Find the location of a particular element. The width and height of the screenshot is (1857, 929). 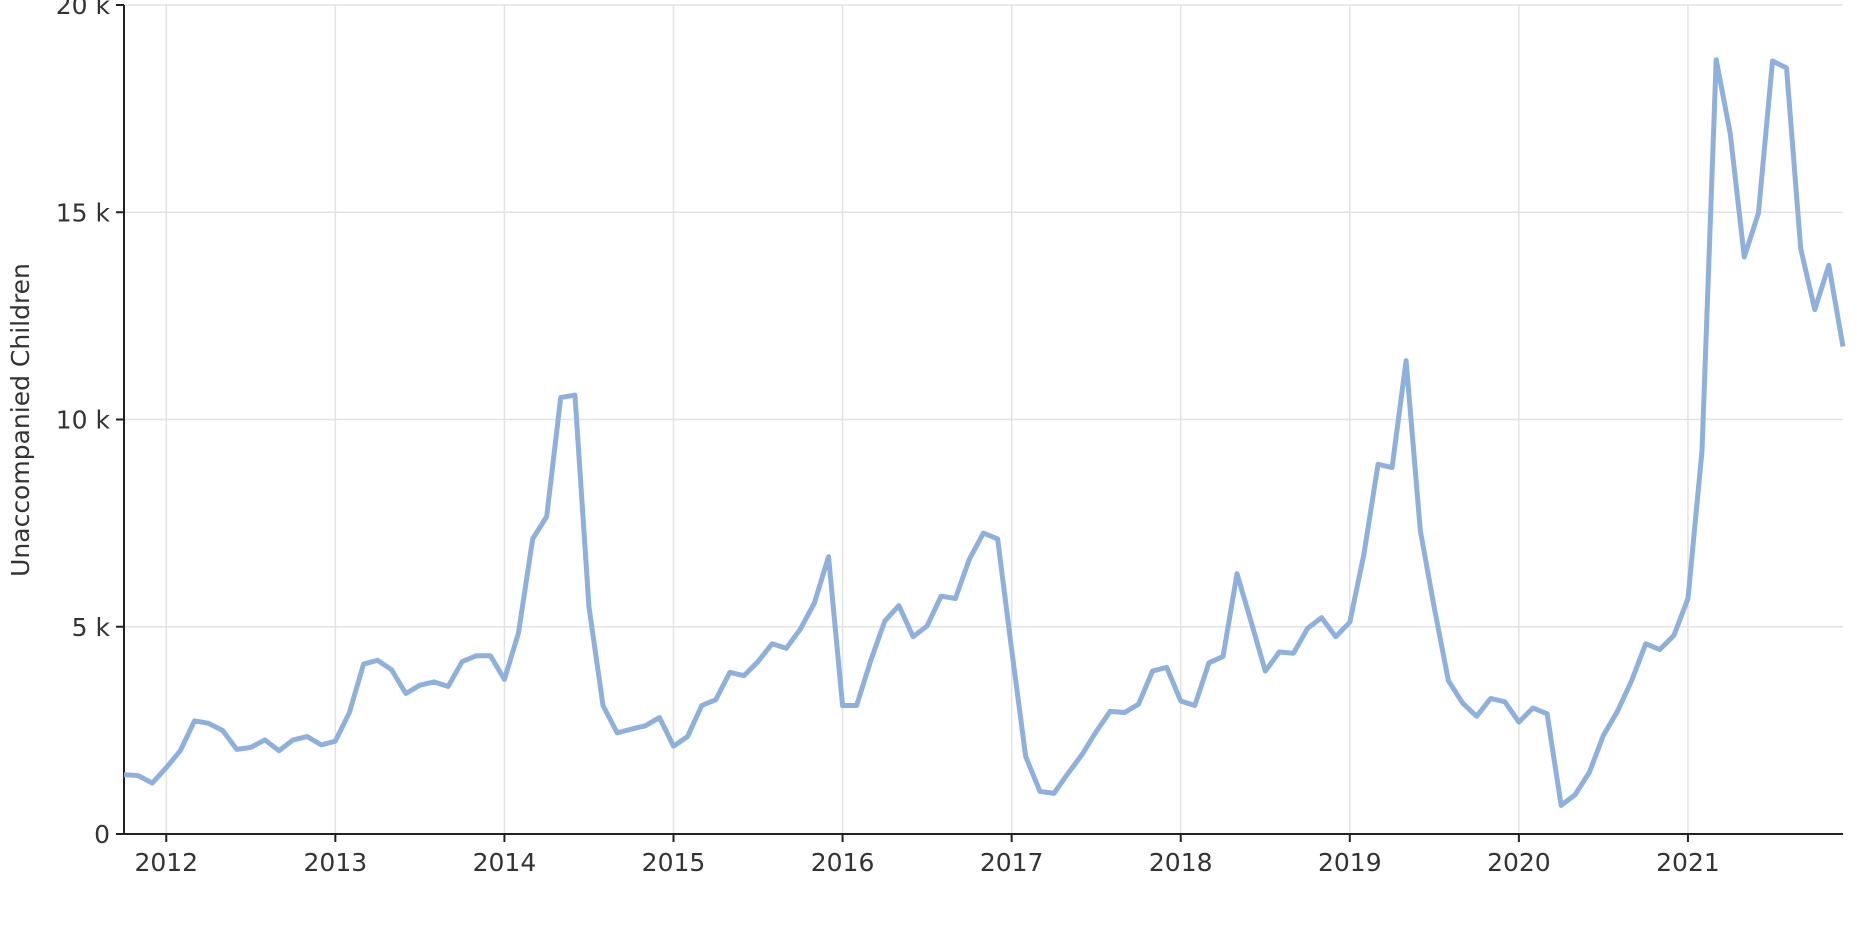

x-tick-label: 2016 is located at coordinates (843, 862).